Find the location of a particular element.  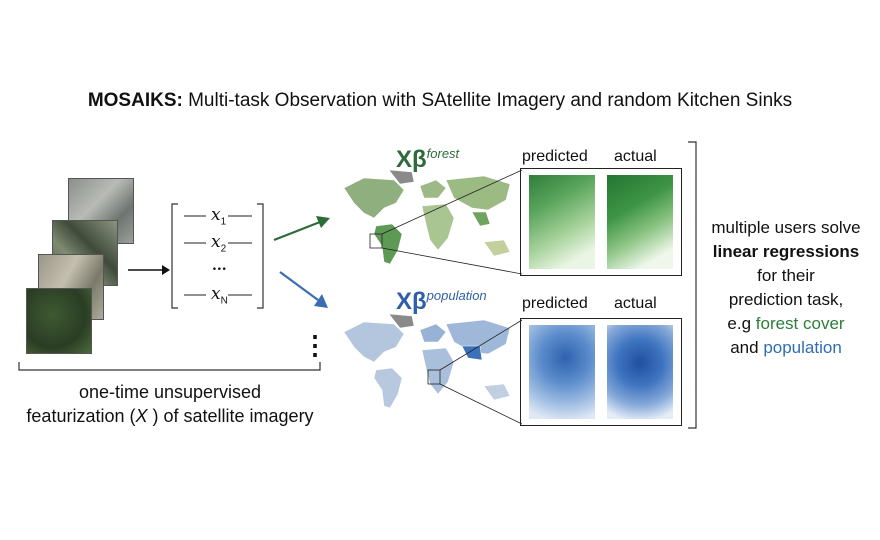

forest-actual-map is located at coordinates (640, 222).